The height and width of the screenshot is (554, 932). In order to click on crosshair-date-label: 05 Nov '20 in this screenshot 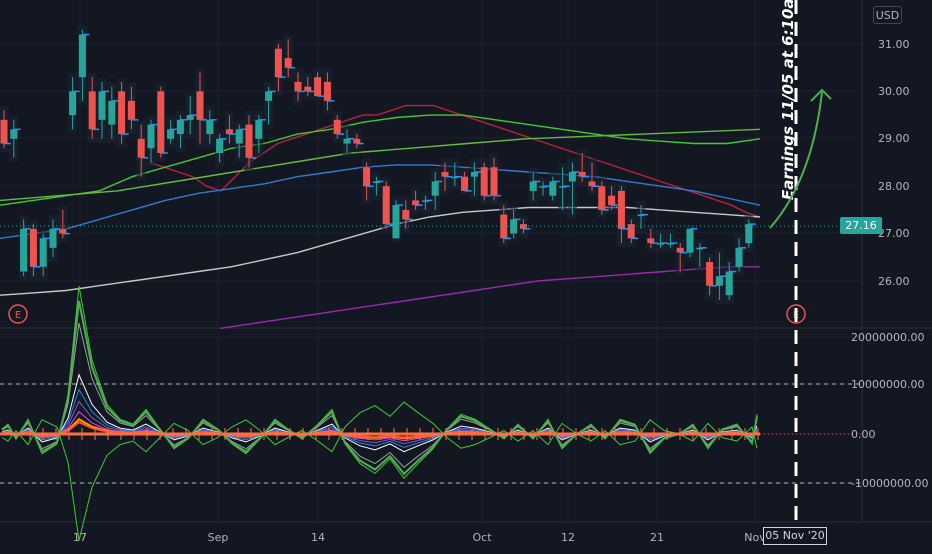, I will do `click(795, 536)`.